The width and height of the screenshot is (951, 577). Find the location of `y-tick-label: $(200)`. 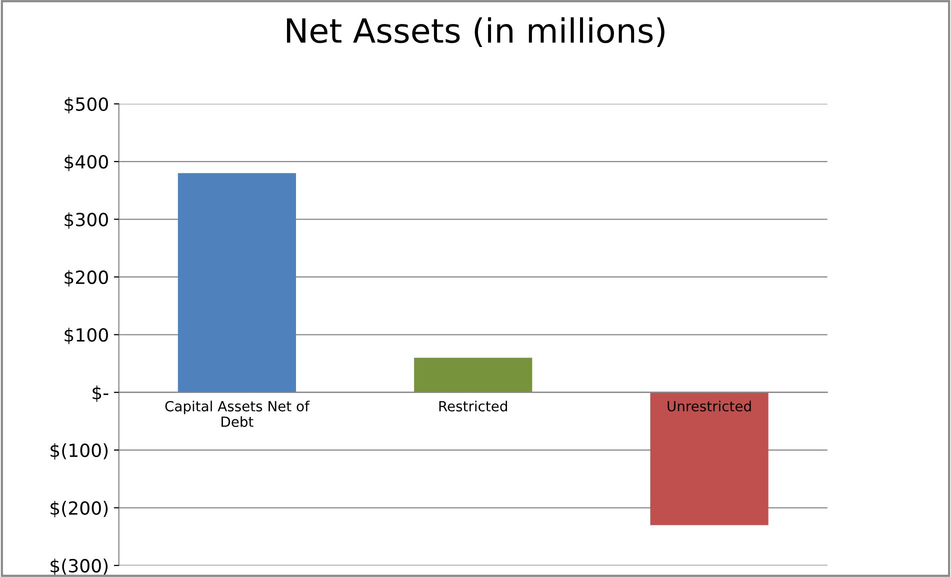

y-tick-label: $(200) is located at coordinates (79, 509).